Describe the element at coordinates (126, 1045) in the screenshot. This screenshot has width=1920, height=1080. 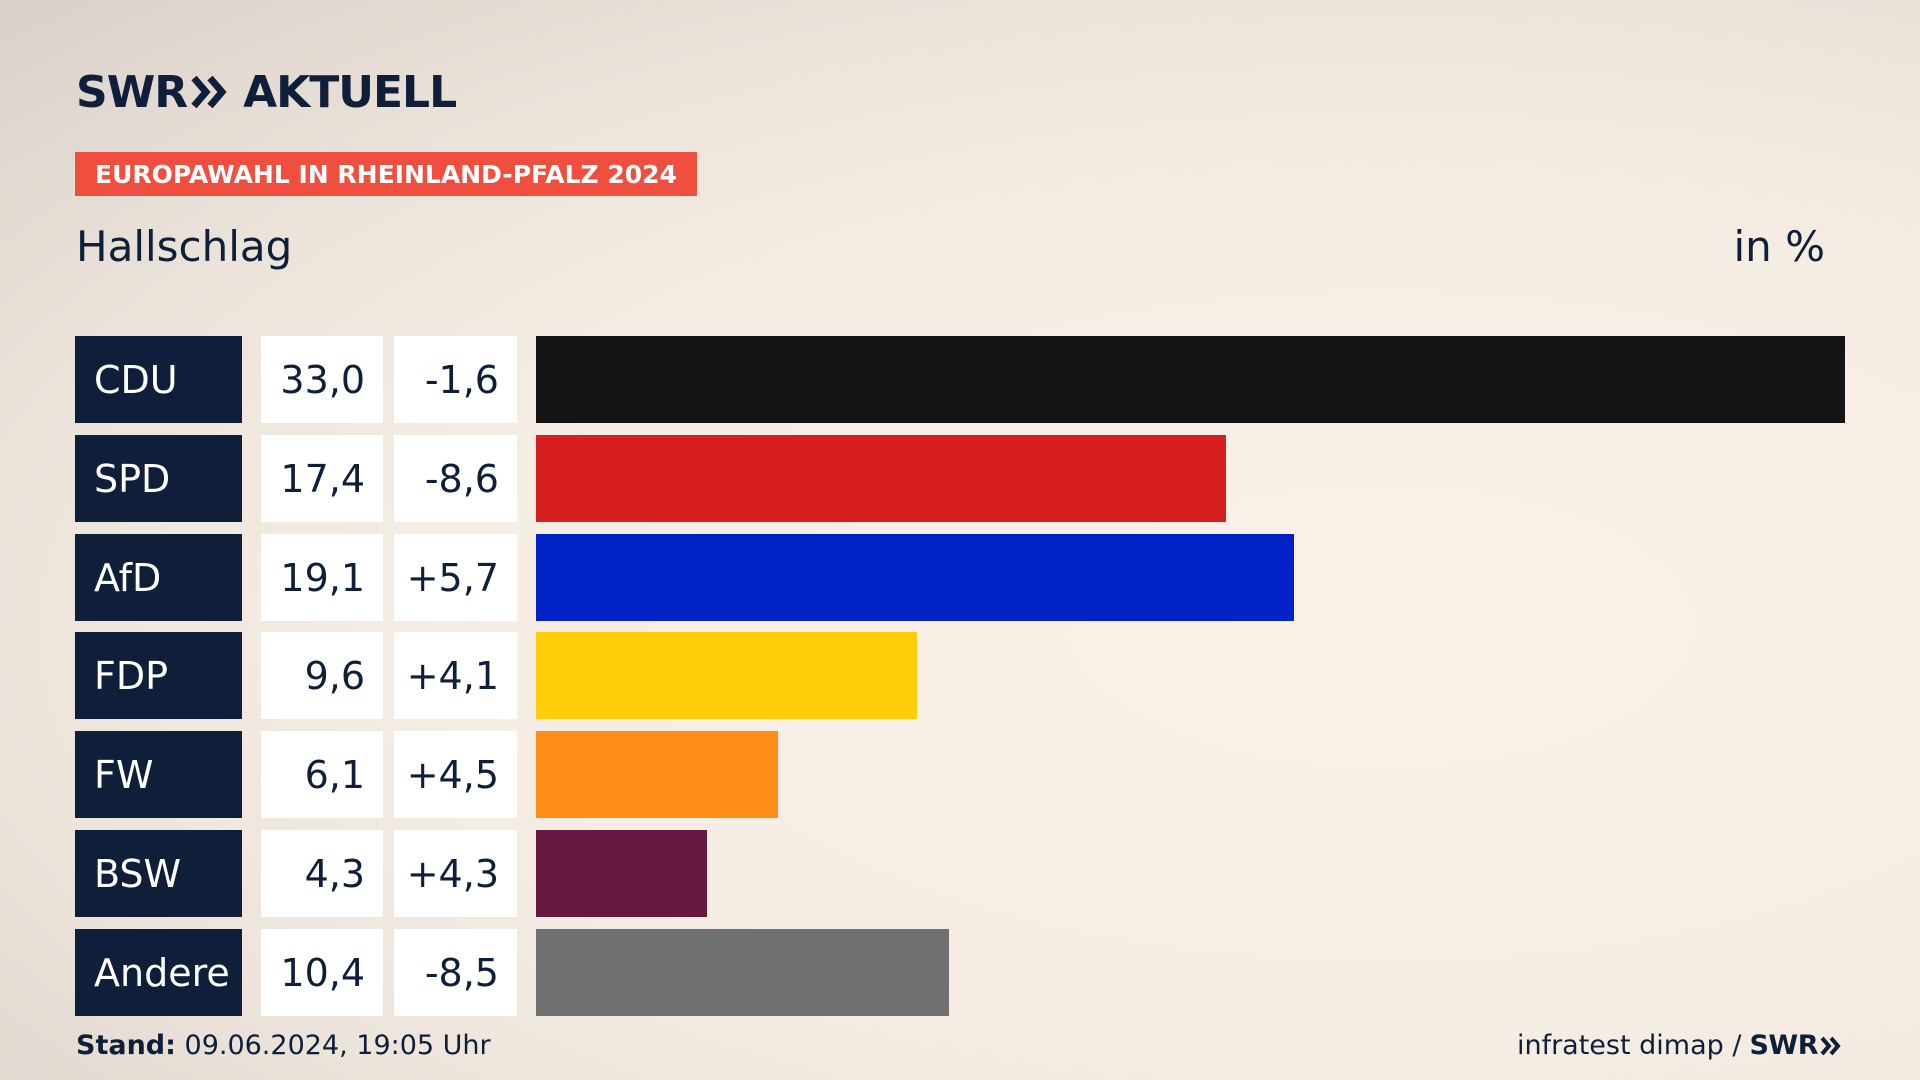
I see `stand-label: Stand:` at that location.